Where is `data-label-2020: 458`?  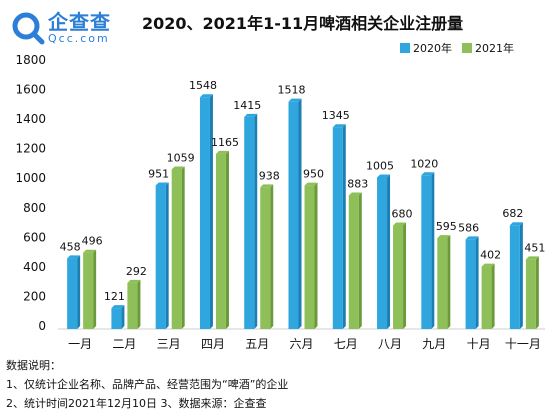
data-label-2020: 458 is located at coordinates (70, 246).